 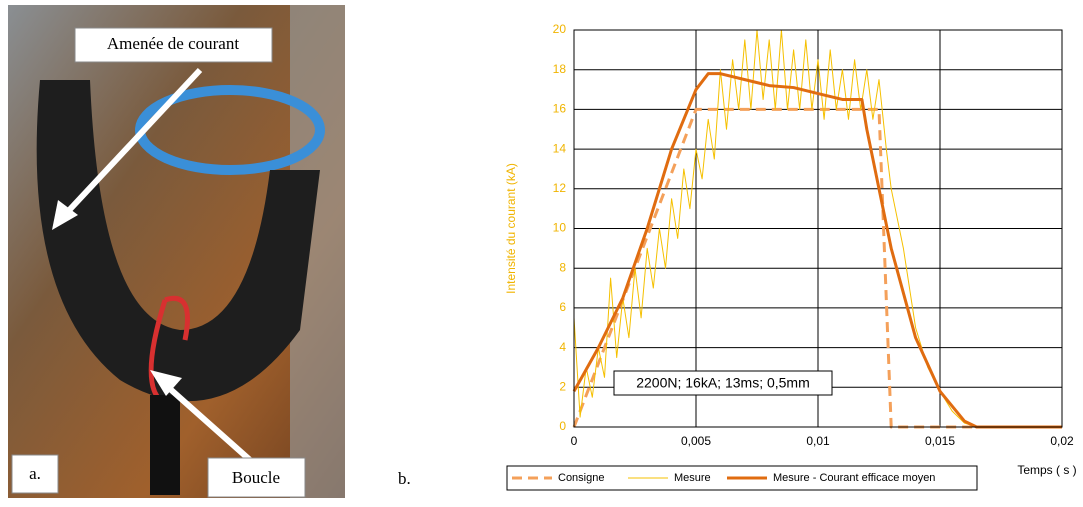 What do you see at coordinates (574, 441) in the screenshot?
I see `x-tick-label: 0` at bounding box center [574, 441].